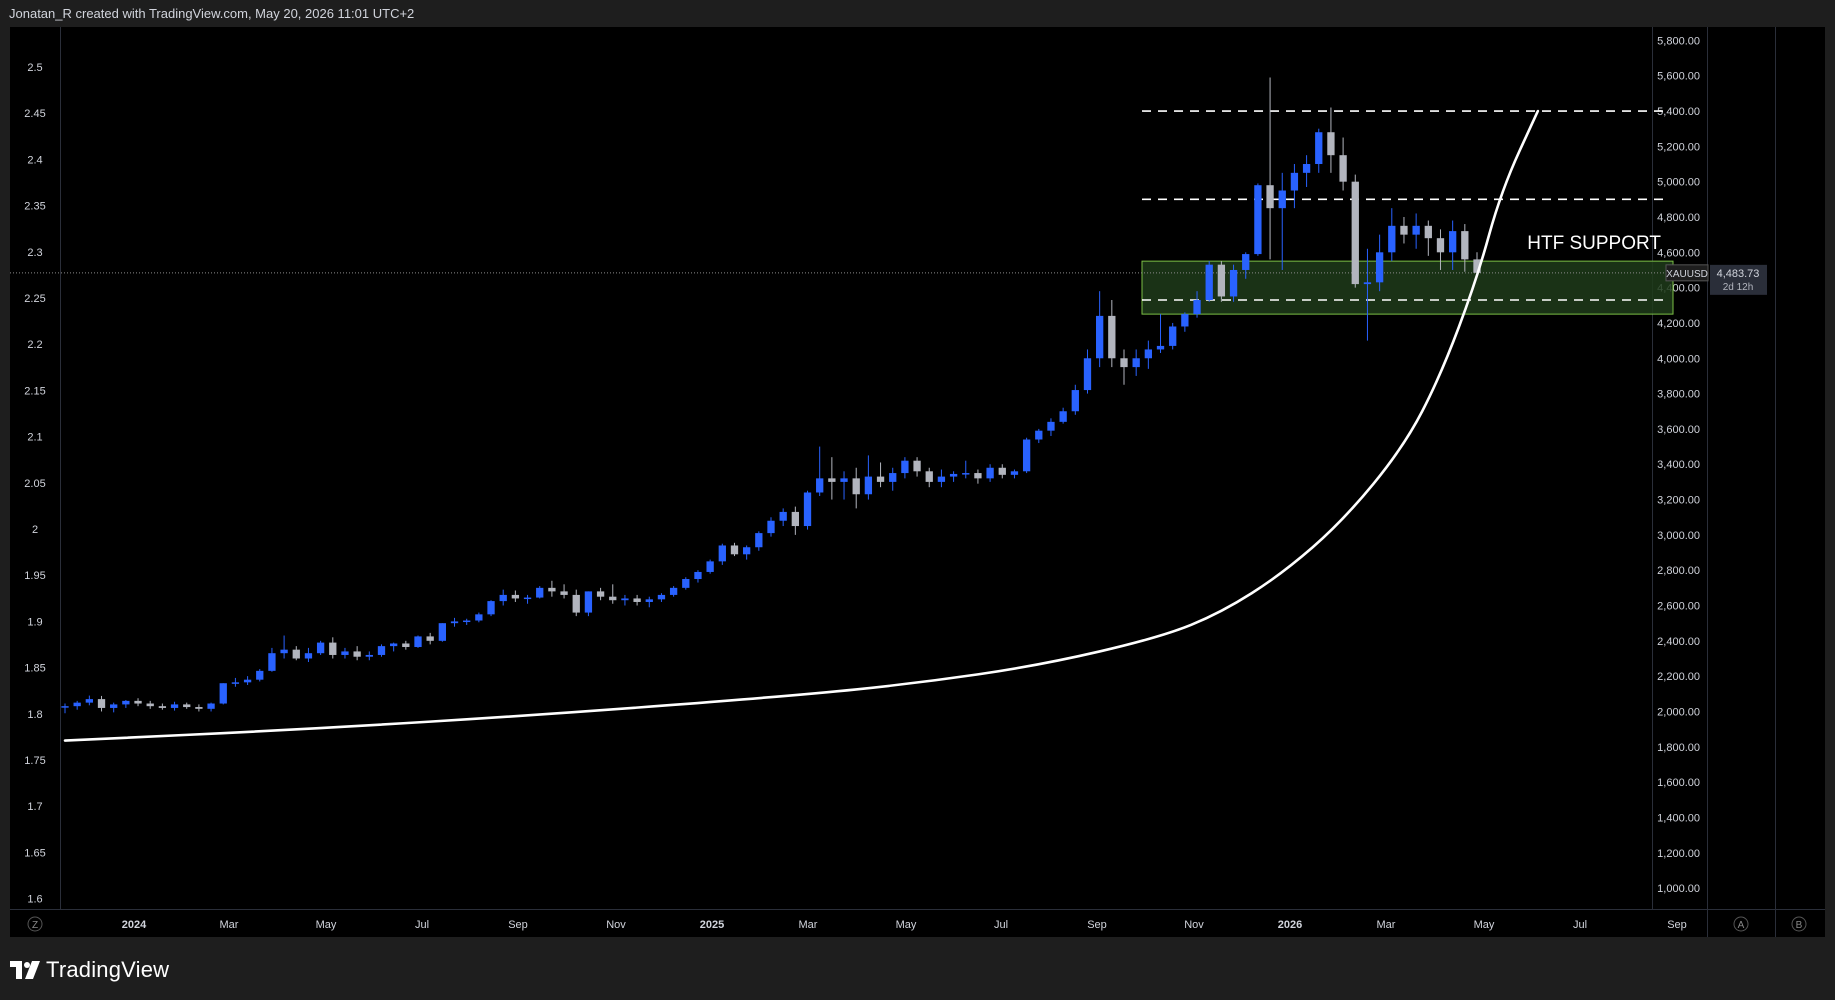 Image resolution: width=1835 pixels, height=1000 pixels. What do you see at coordinates (34, 160) in the screenshot?
I see `left-axis-tick-label: 2.4` at bounding box center [34, 160].